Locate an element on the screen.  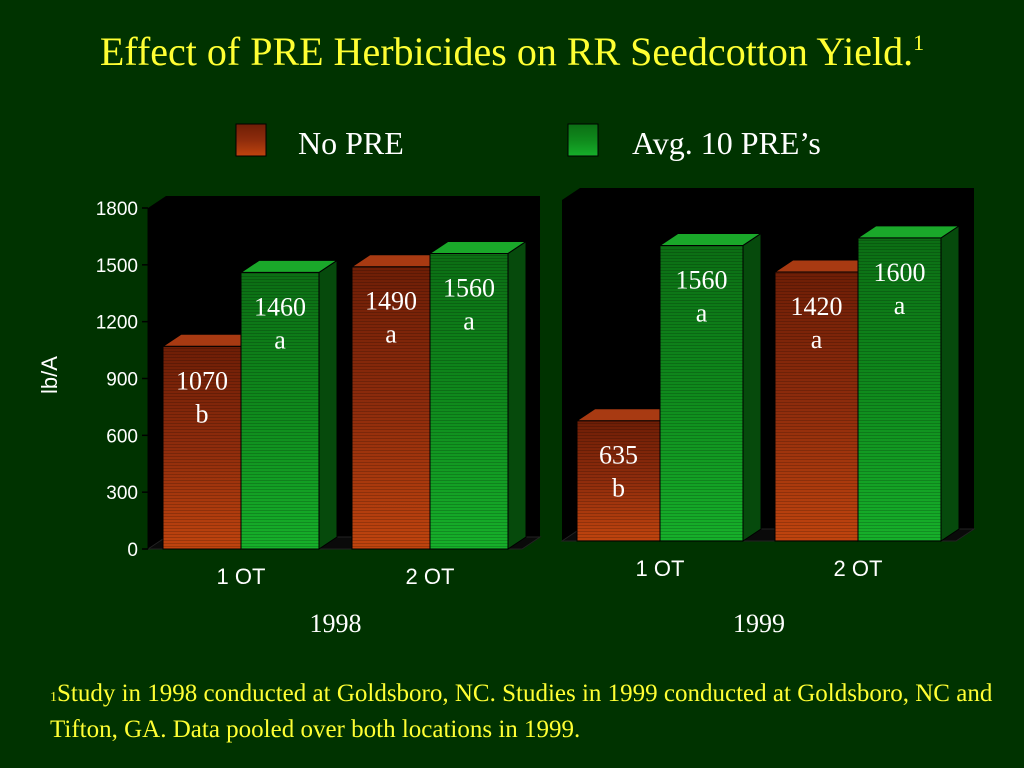
data-label: 1420 is located at coordinates (817, 306).